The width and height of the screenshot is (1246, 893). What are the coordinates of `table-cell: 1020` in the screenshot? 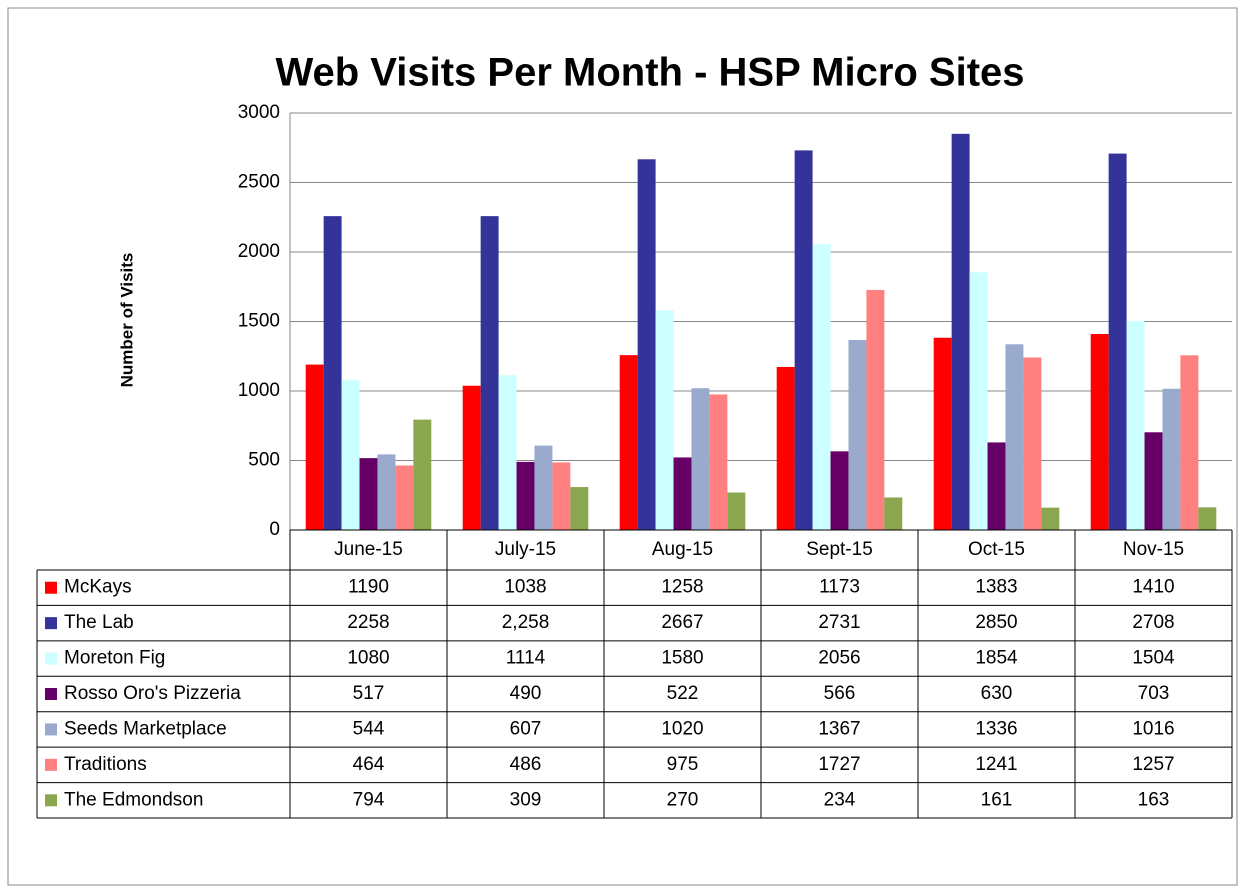 It's located at (682, 728).